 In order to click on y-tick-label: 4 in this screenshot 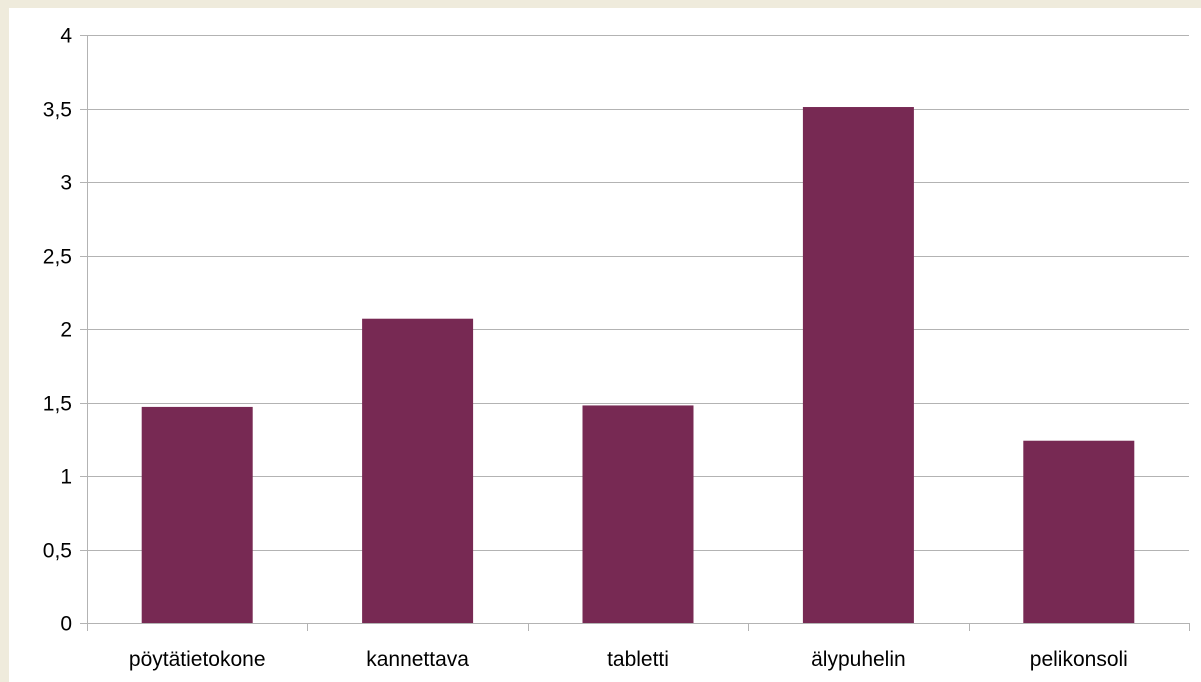, I will do `click(66, 36)`.